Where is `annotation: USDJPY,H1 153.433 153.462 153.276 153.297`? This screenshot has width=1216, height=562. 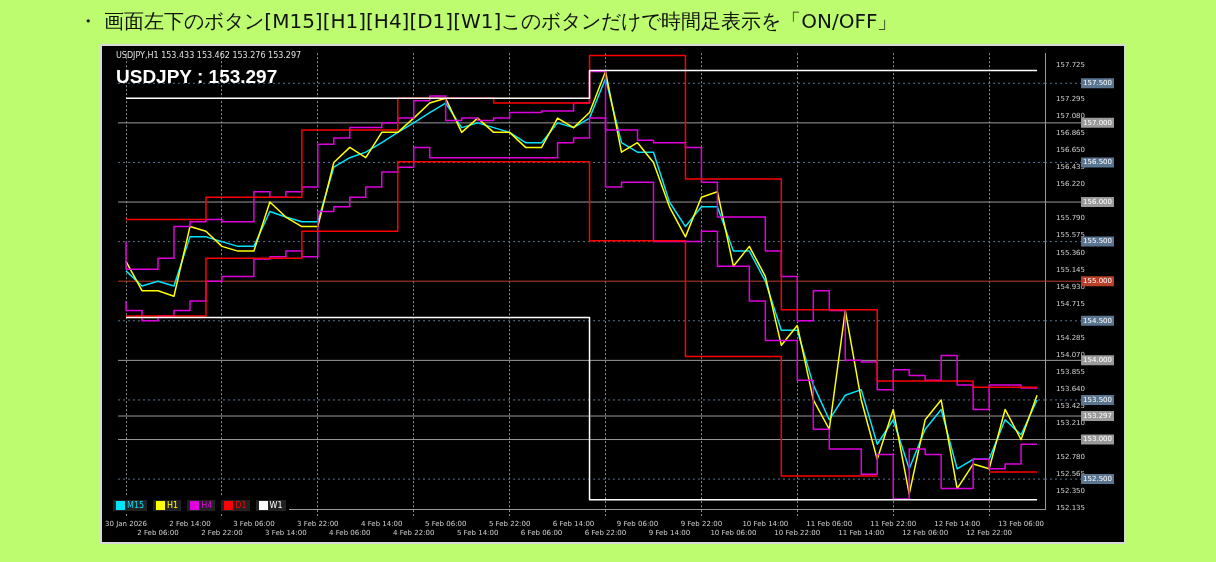 annotation: USDJPY,H1 153.433 153.462 153.276 153.297 is located at coordinates (209, 55).